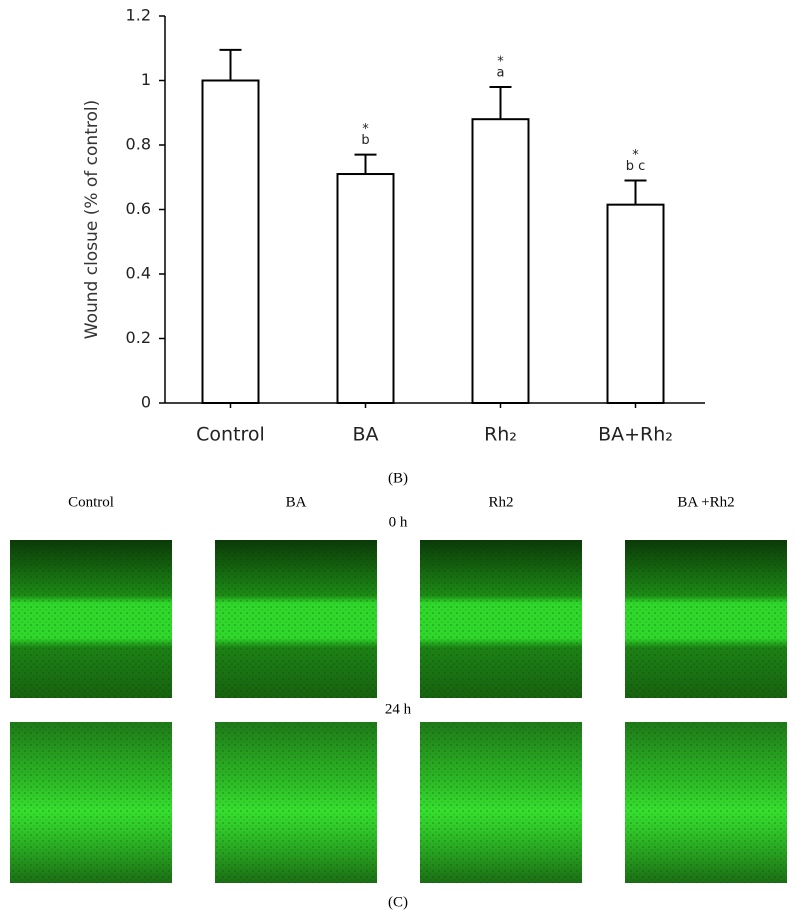  I want to click on y-tick-label: 0.8, so click(138, 144).